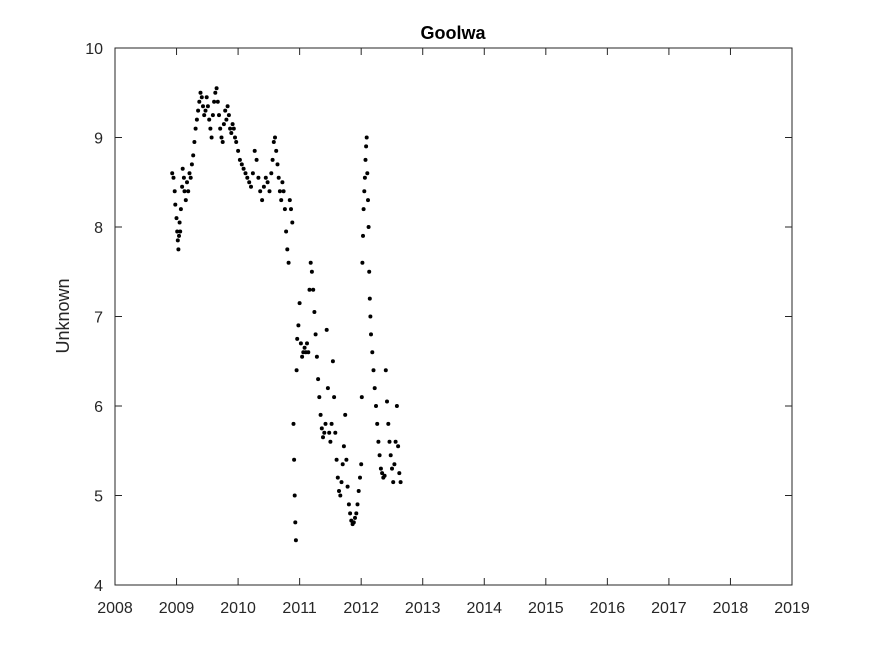 The height and width of the screenshot is (656, 875). What do you see at coordinates (98, 497) in the screenshot?
I see `y-tick-label: 5` at bounding box center [98, 497].